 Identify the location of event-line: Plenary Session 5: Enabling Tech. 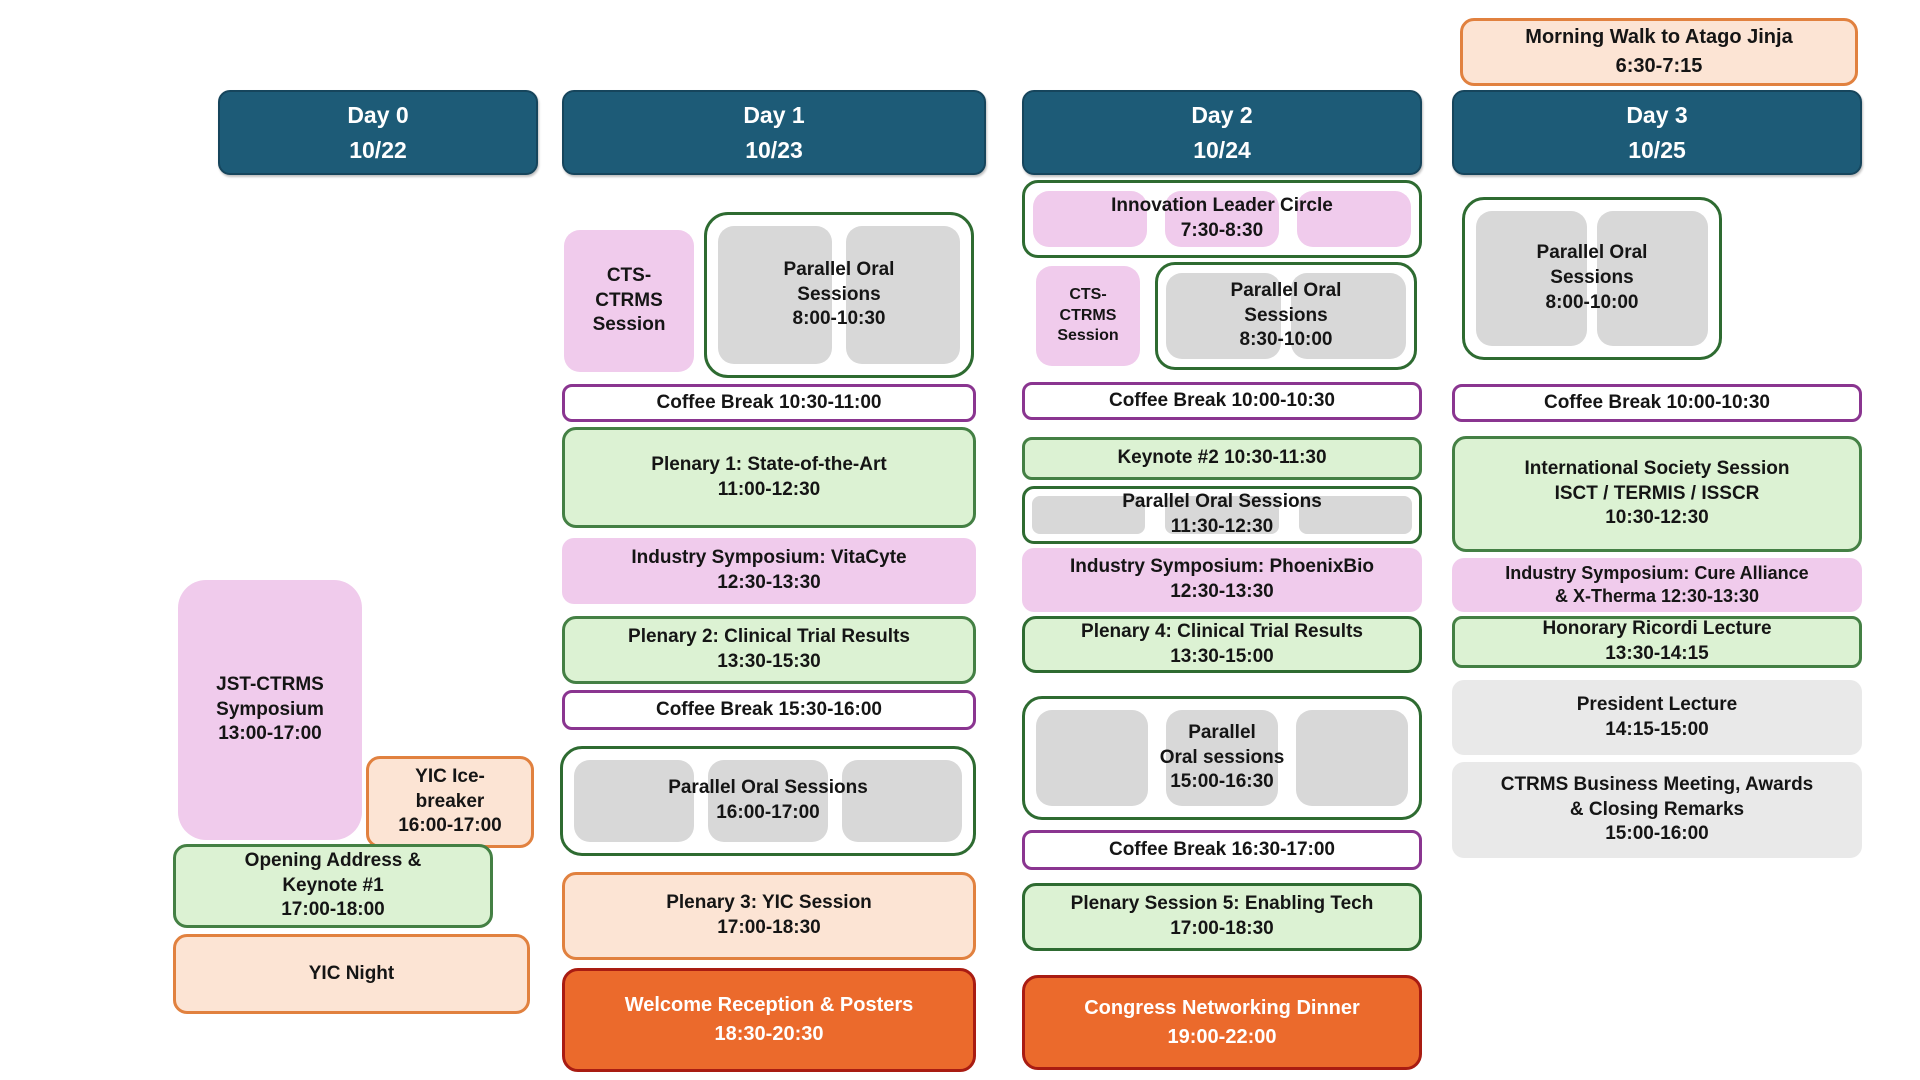
(1222, 904).